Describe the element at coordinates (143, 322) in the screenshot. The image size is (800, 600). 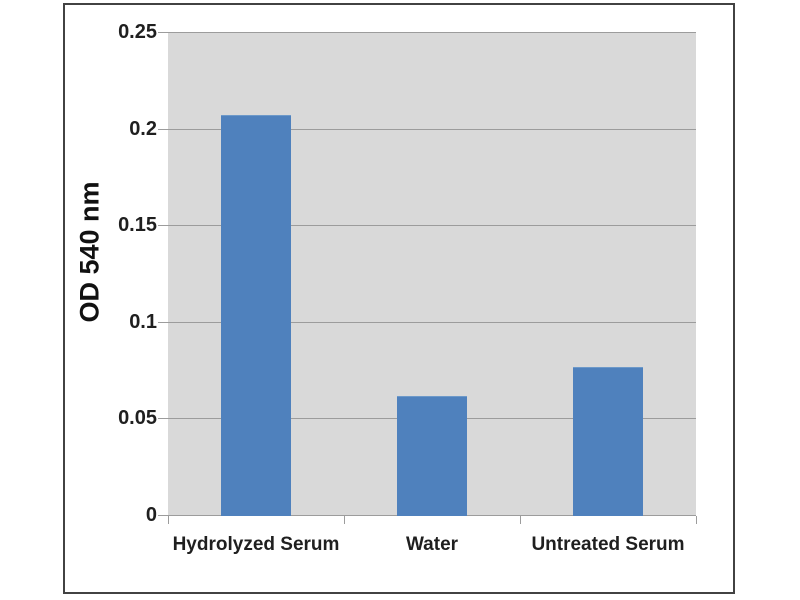
I see `y-tick-label: 0.1` at that location.